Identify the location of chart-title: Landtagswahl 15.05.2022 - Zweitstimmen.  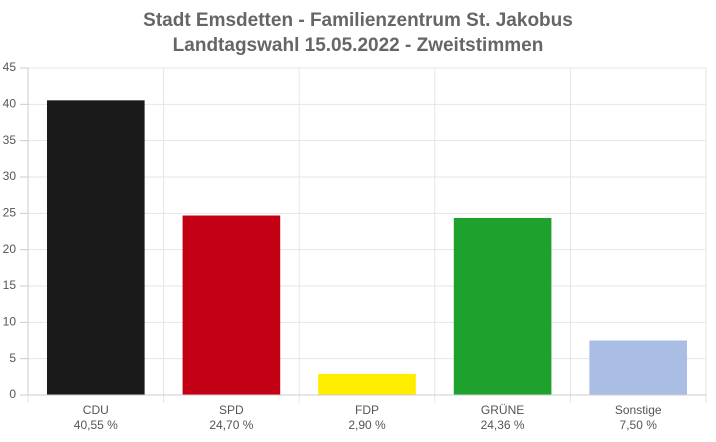
(358, 45).